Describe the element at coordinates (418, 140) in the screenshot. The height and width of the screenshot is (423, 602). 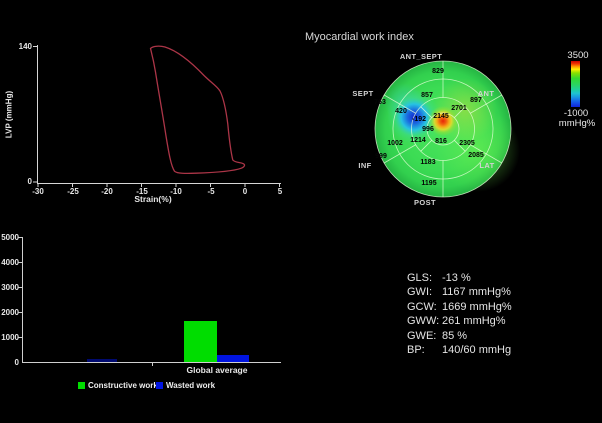
I see `segment-value-apical-inf: 1214` at that location.